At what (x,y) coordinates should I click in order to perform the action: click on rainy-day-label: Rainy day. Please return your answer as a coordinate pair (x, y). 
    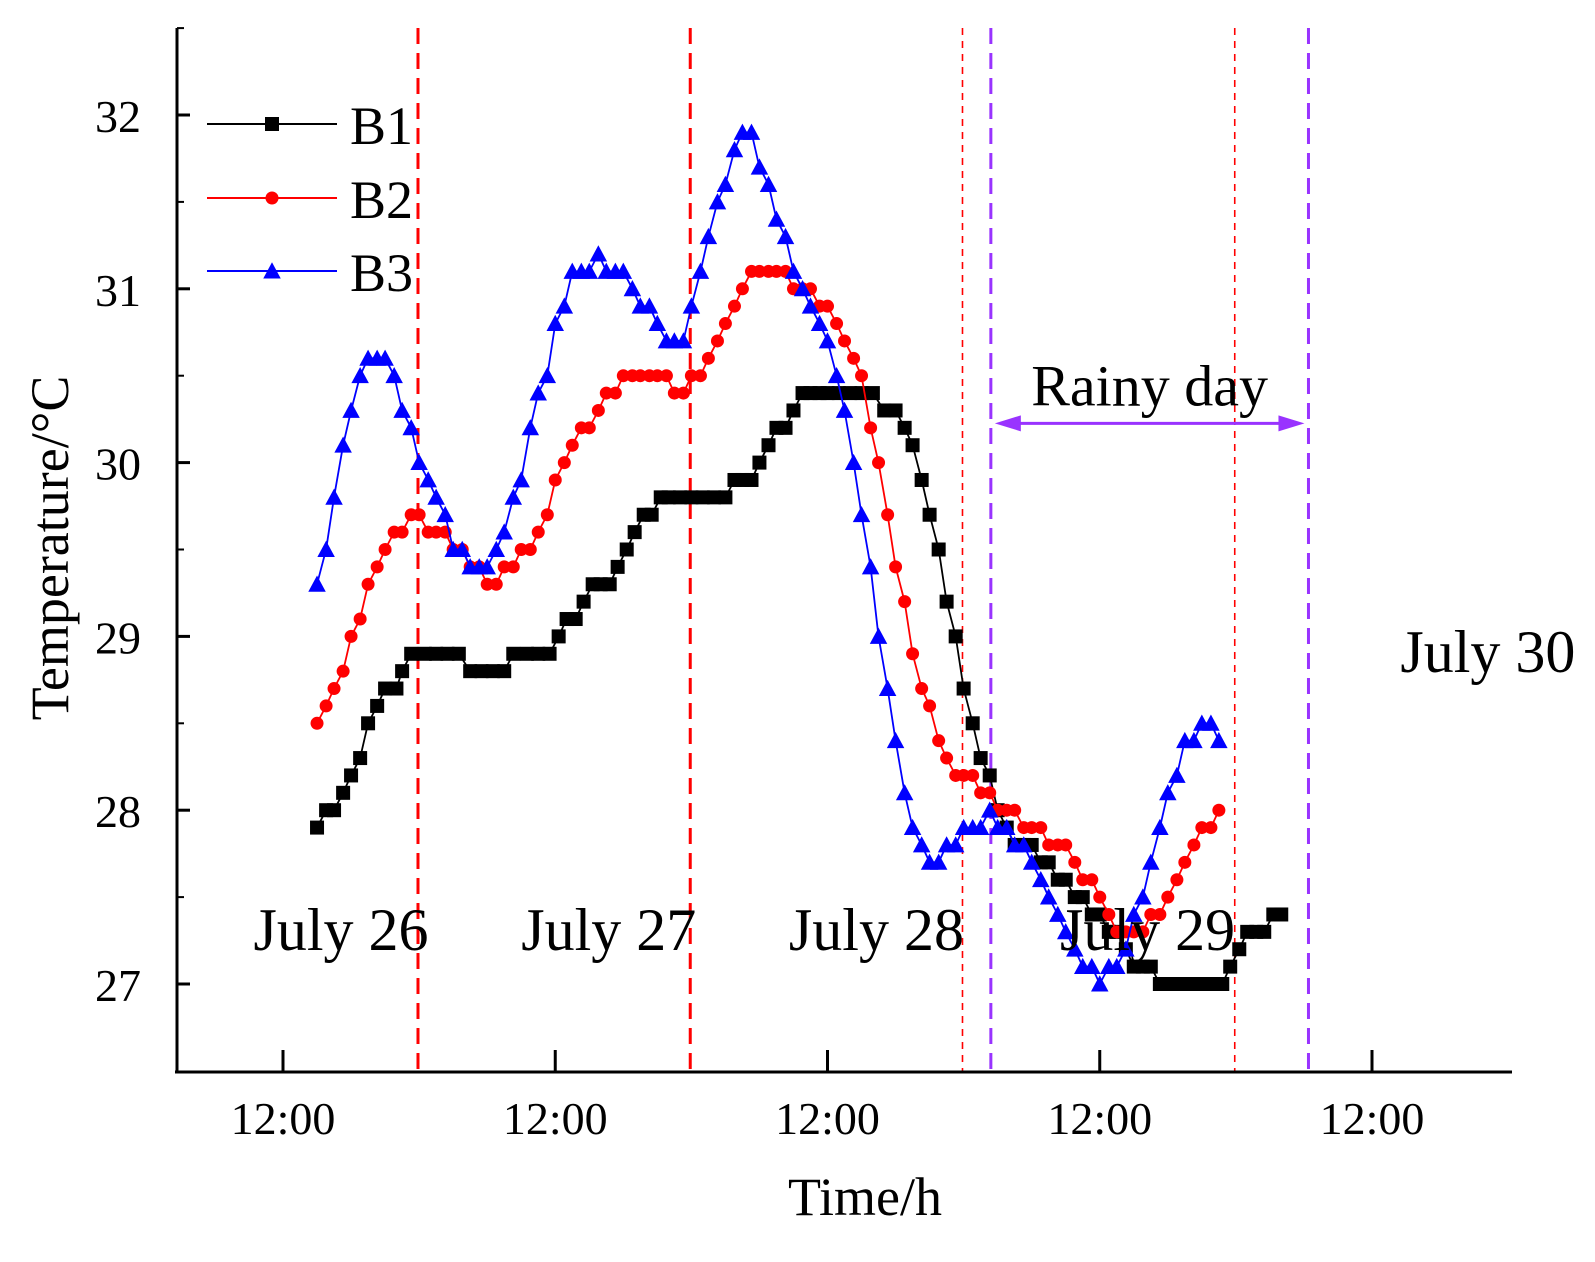
    Looking at the image, I should click on (1149, 385).